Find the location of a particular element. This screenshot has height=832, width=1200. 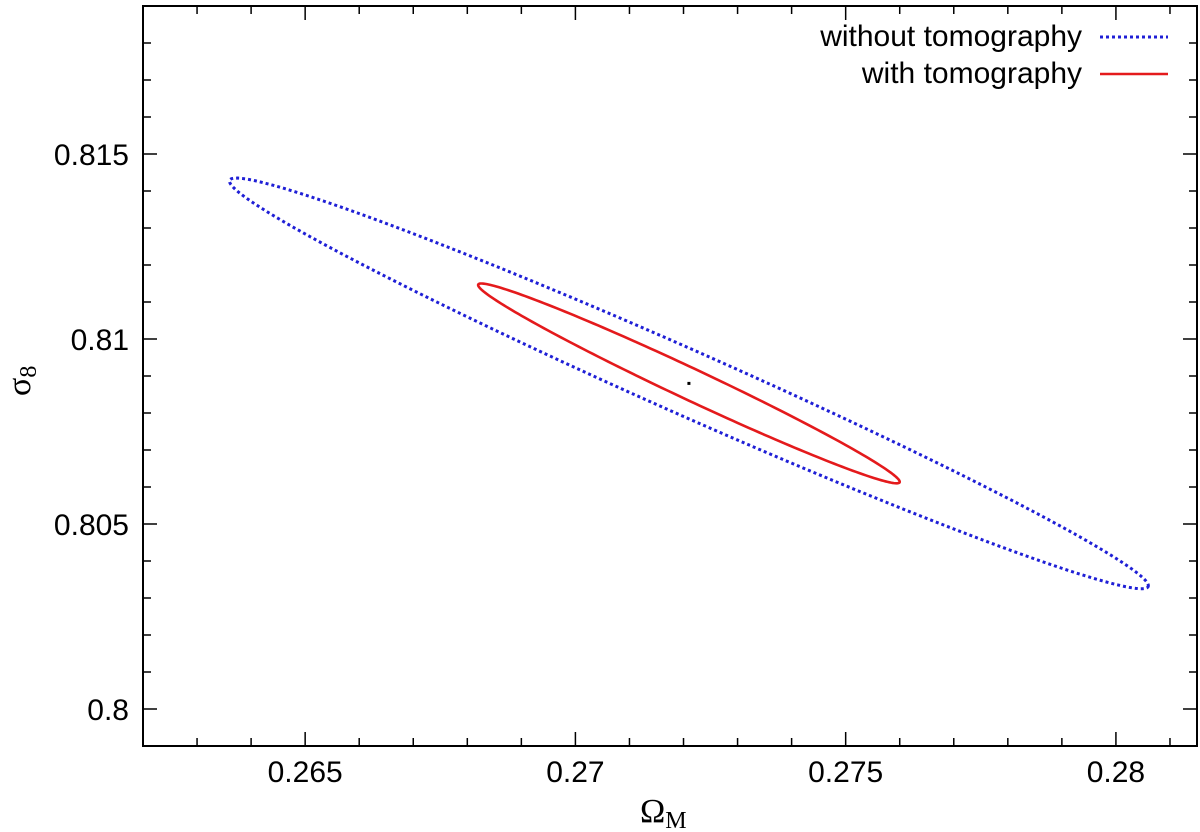

y-tick-label: 0.805 is located at coordinates (91, 525).